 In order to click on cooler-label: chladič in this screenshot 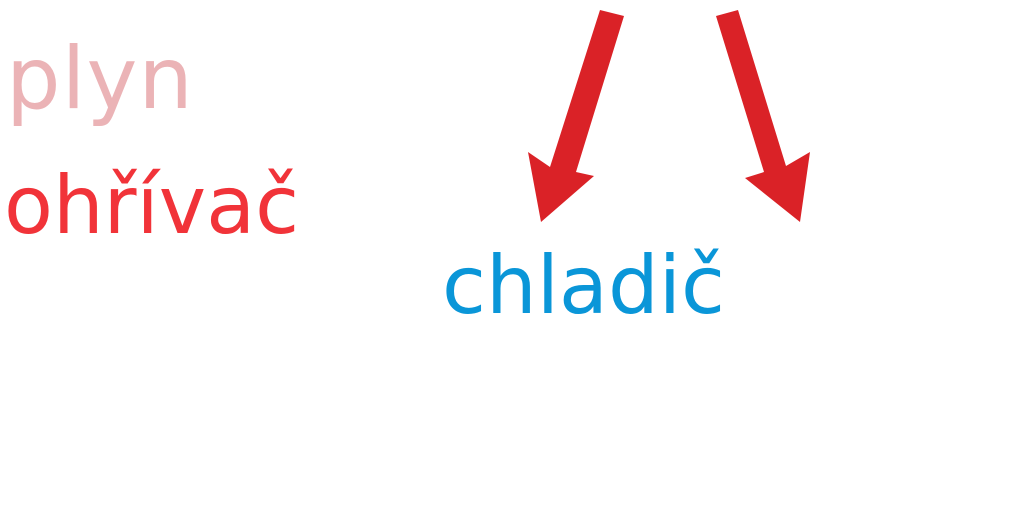, I will do `click(583, 285)`.